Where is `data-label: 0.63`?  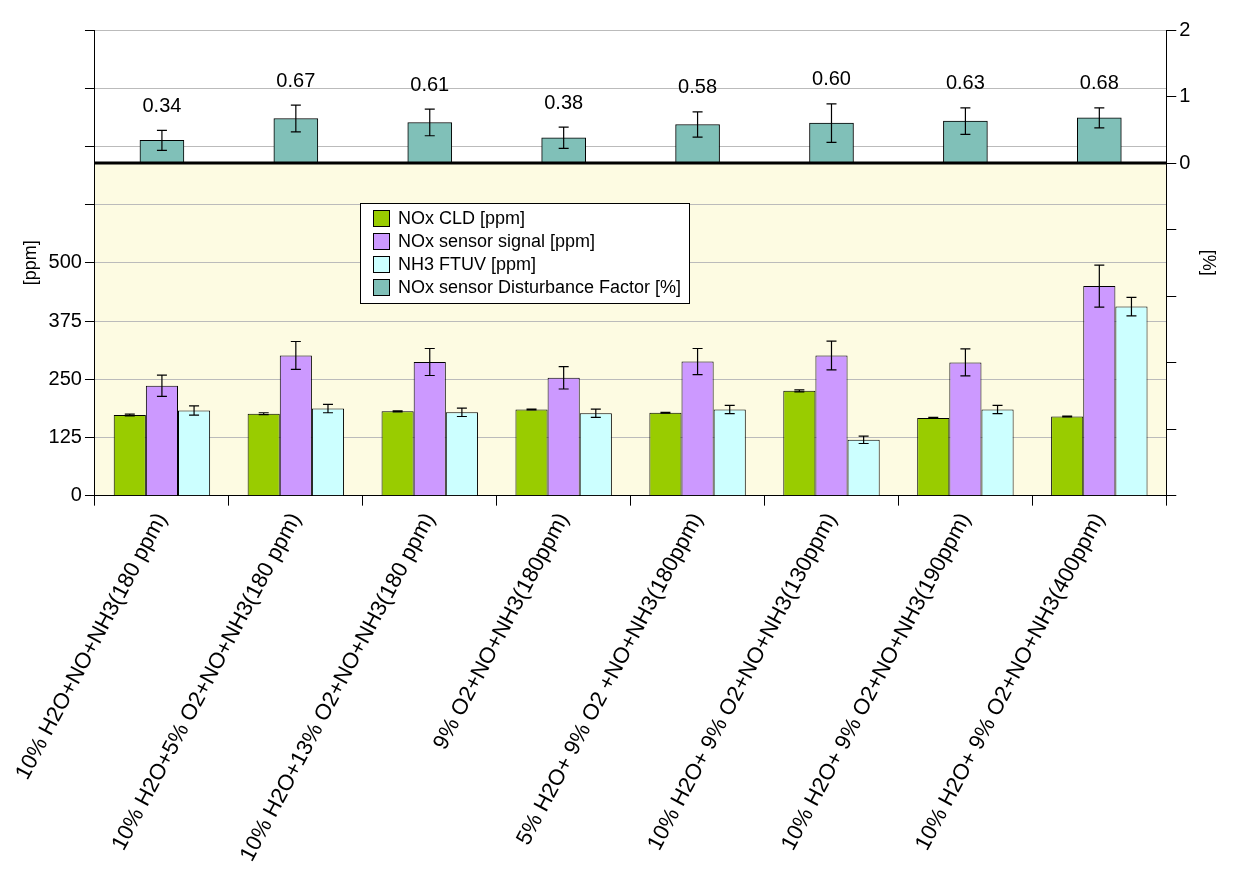
data-label: 0.63 is located at coordinates (965, 82).